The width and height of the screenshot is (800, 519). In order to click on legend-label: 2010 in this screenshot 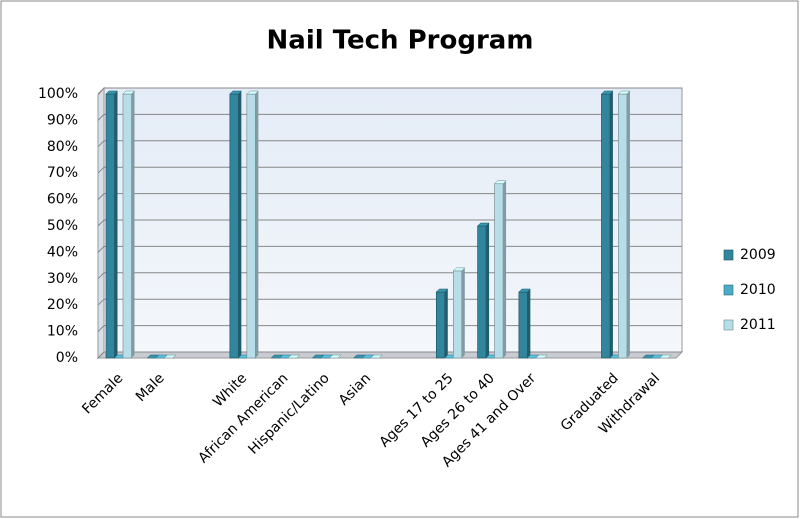, I will do `click(758, 290)`.